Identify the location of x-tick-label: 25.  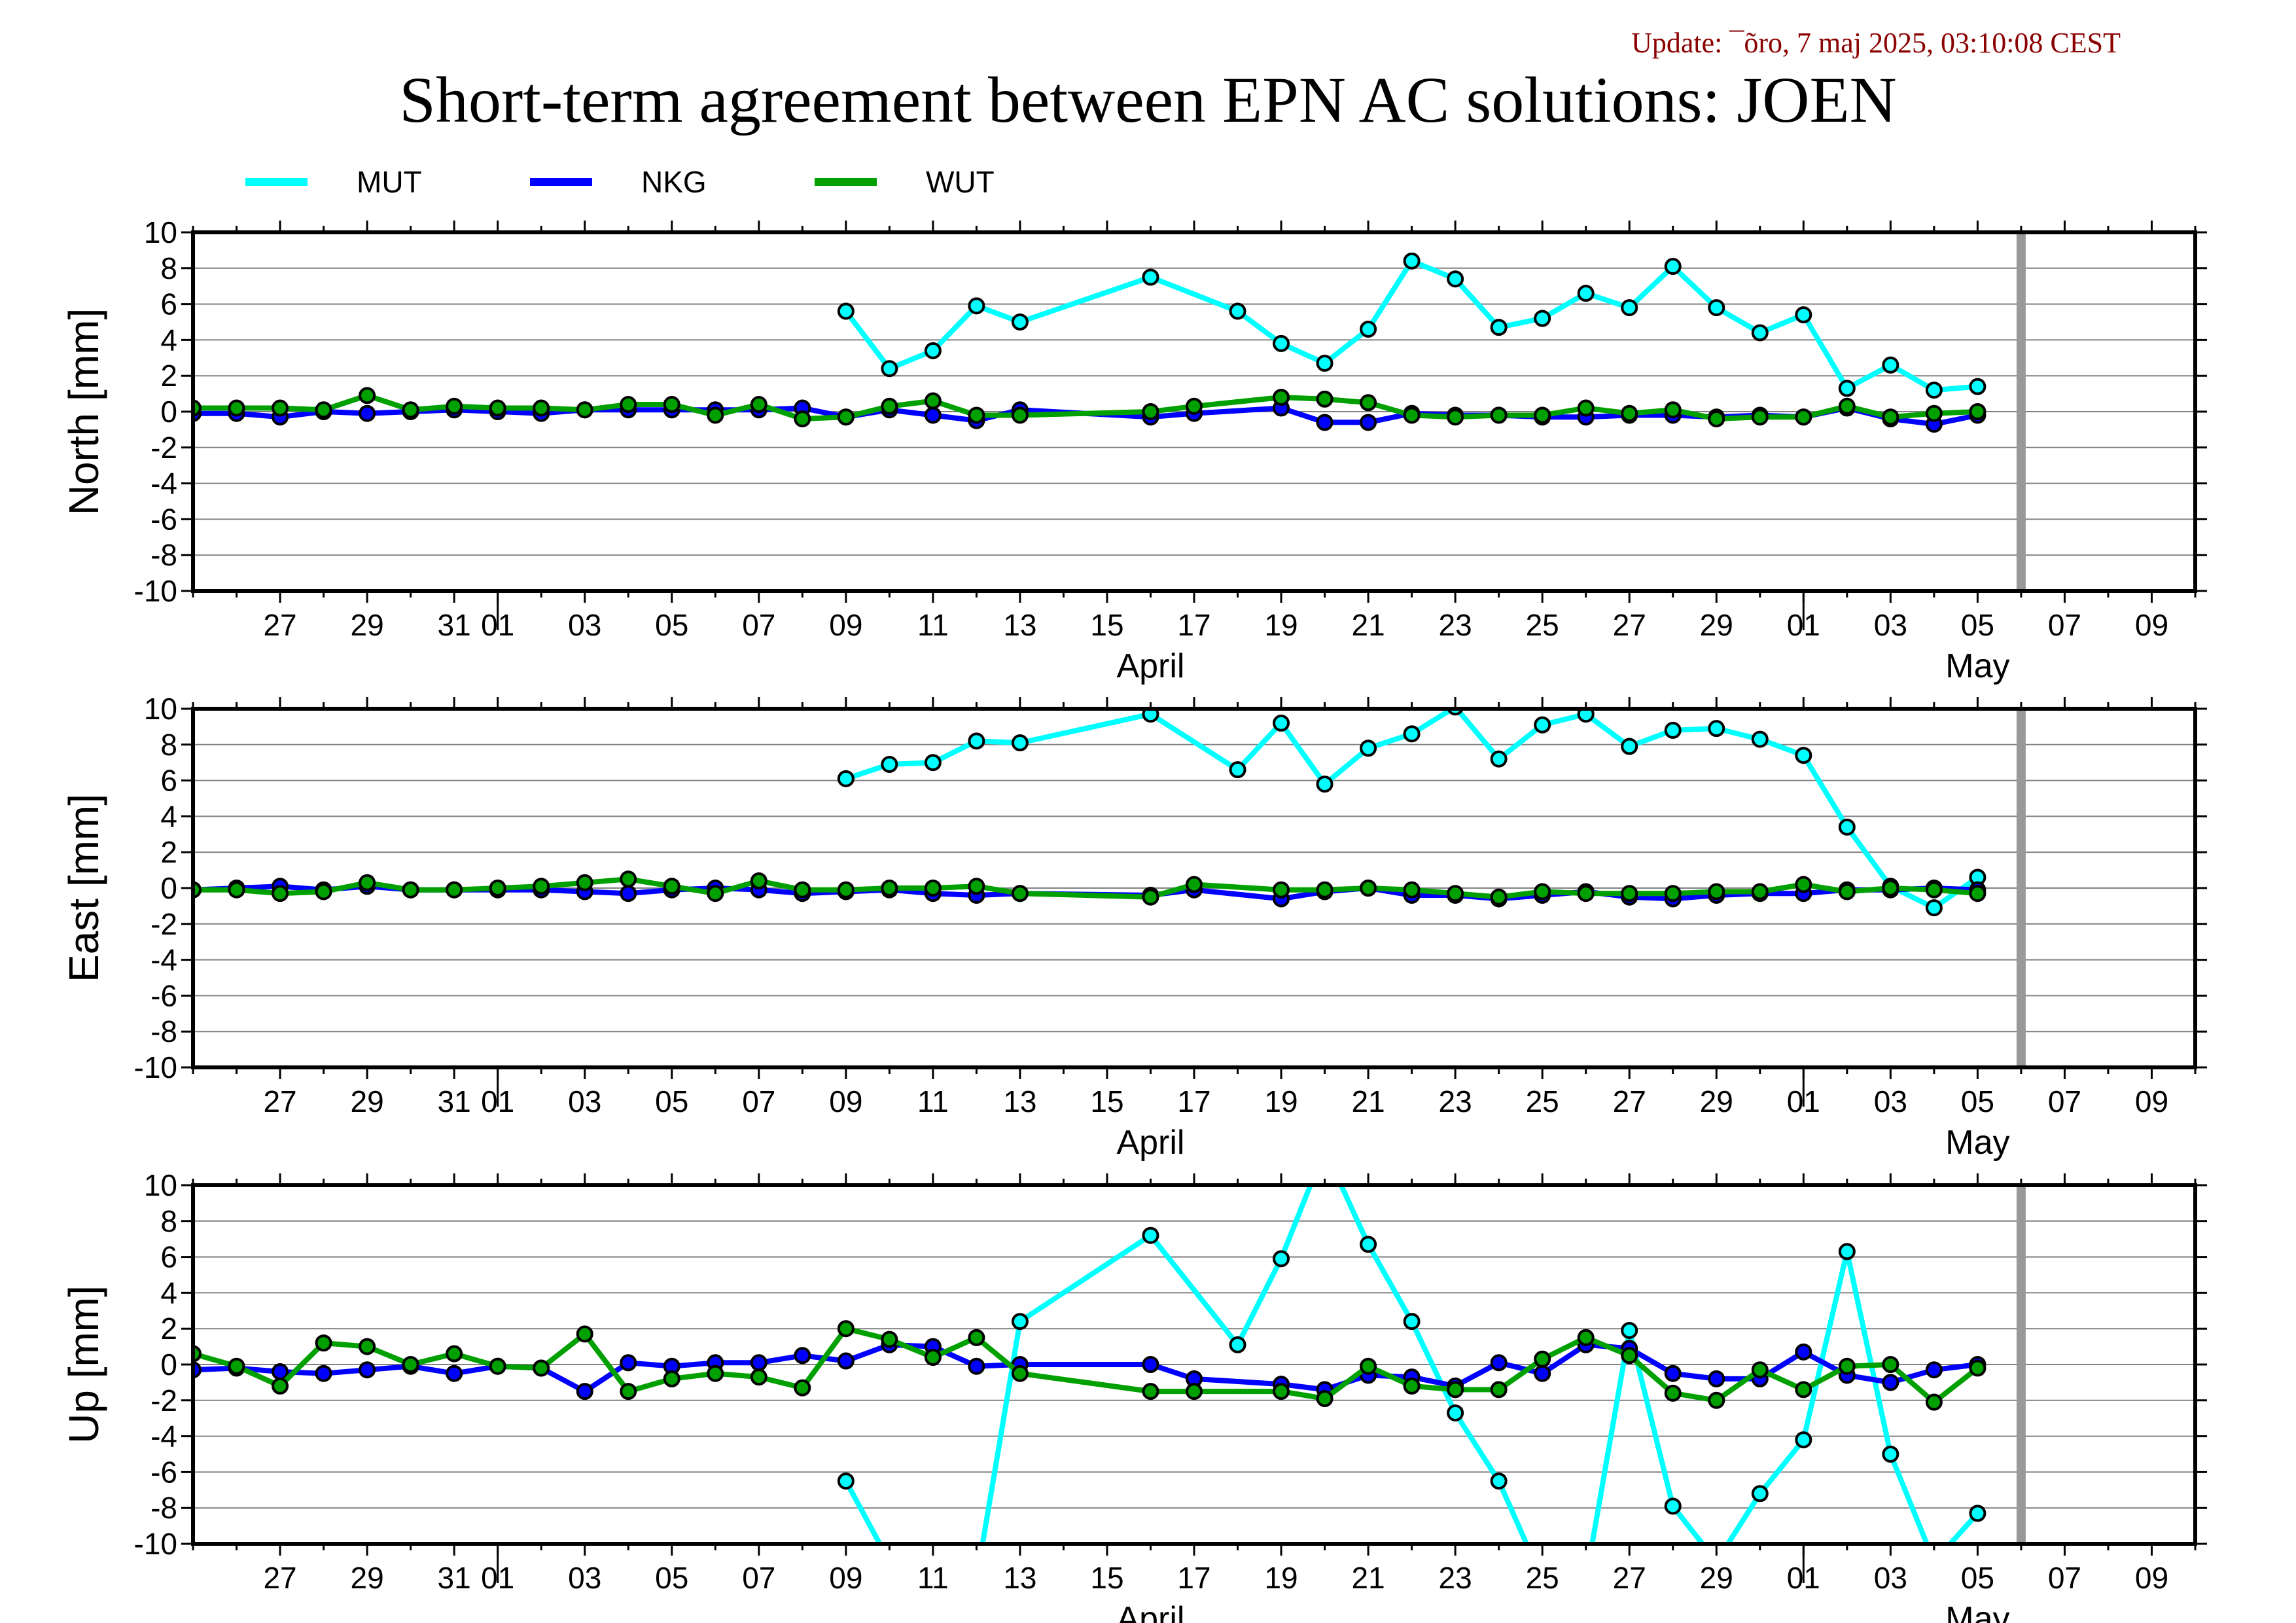
(1543, 1578).